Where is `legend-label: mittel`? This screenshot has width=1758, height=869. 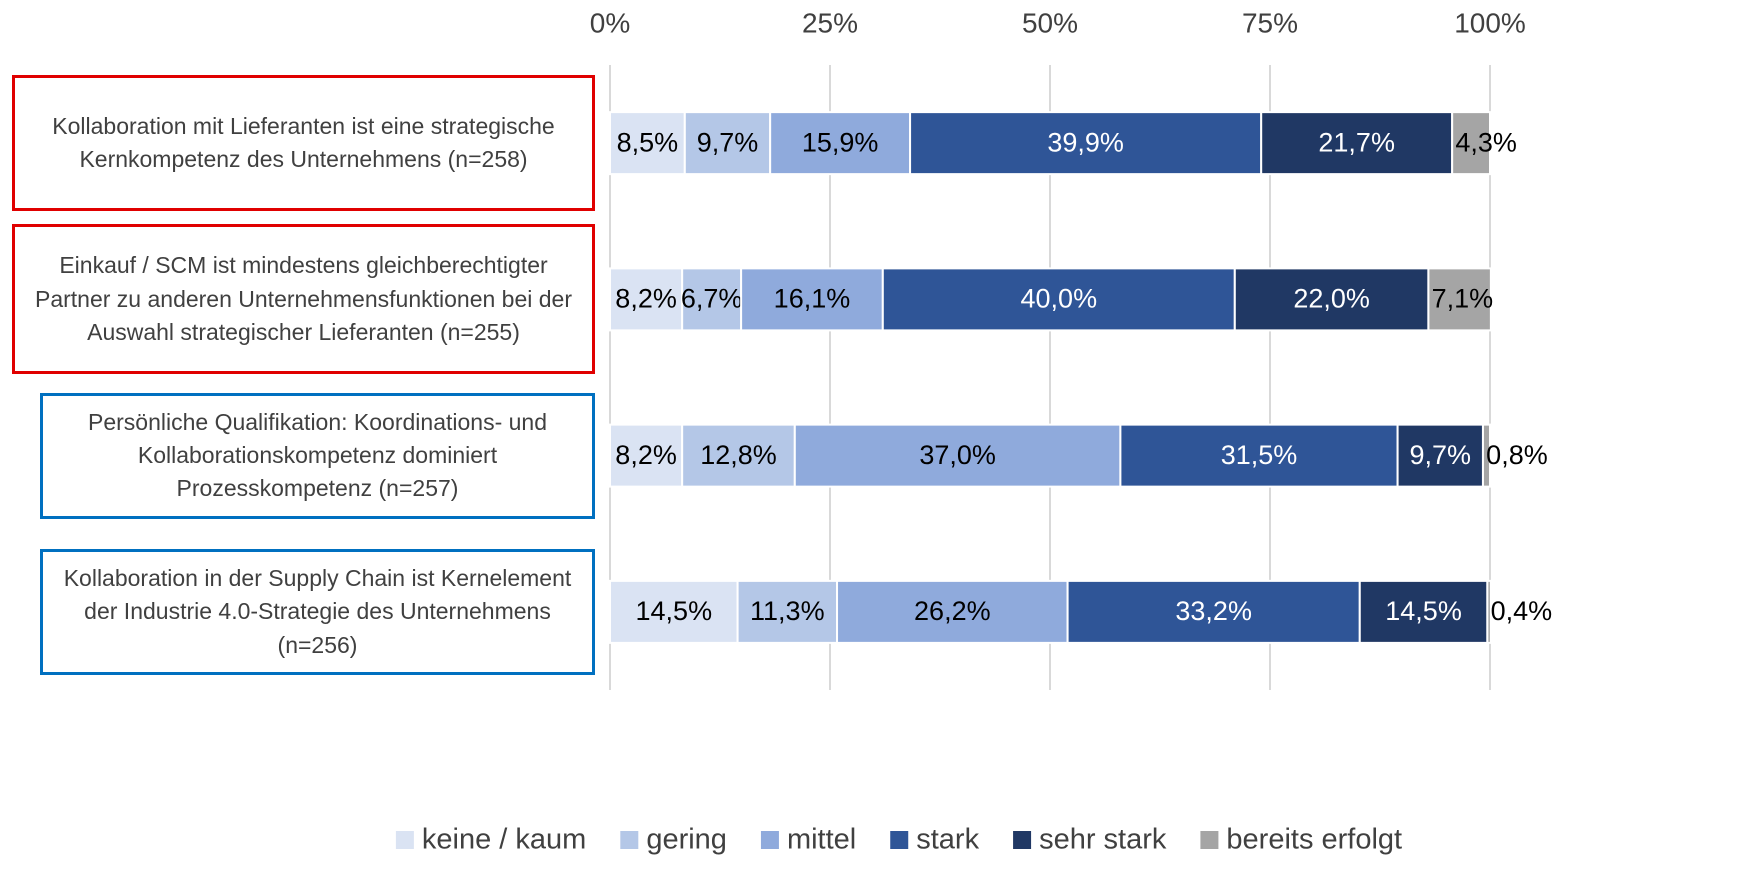 legend-label: mittel is located at coordinates (821, 840).